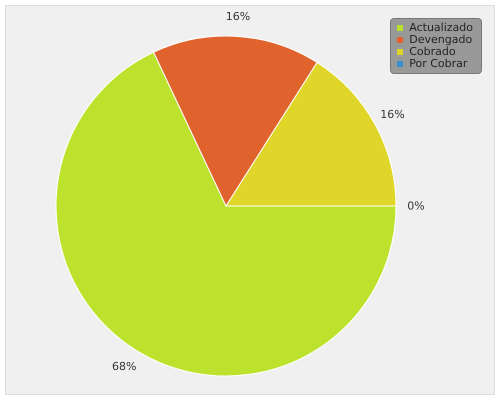 This screenshot has height=400, width=500. What do you see at coordinates (124, 366) in the screenshot?
I see `data-label: 68%` at bounding box center [124, 366].